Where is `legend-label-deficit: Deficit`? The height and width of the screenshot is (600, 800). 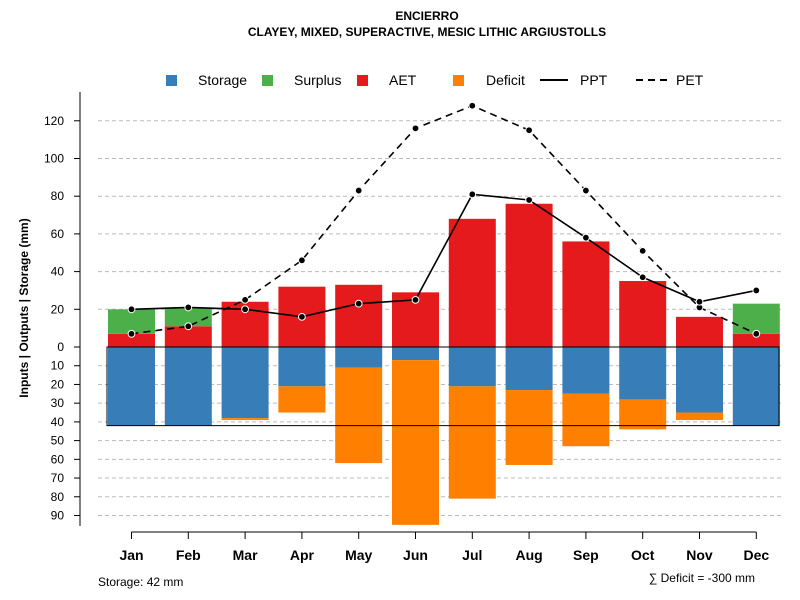 legend-label-deficit: Deficit is located at coordinates (505, 80).